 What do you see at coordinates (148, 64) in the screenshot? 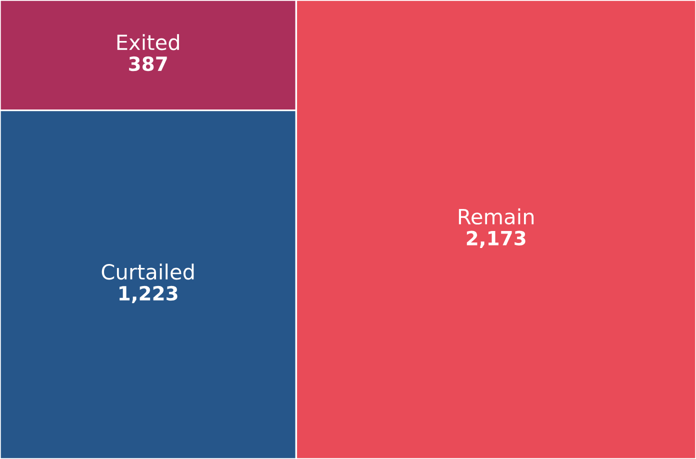
I see `data-label: 387` at bounding box center [148, 64].